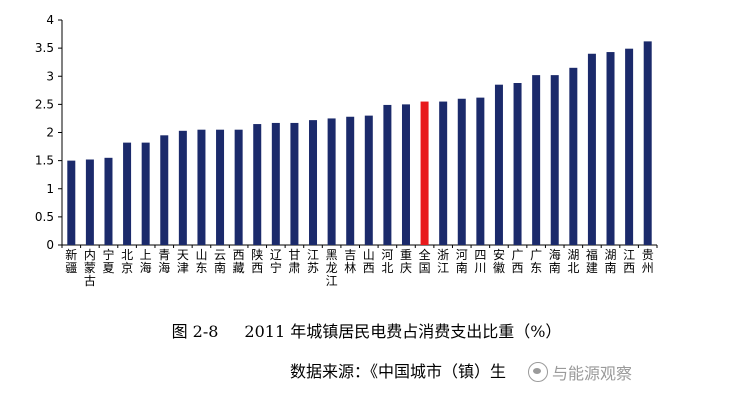 This screenshot has height=409, width=733. Describe the element at coordinates (443, 261) in the screenshot. I see `x-tick-label: 浙江` at that location.